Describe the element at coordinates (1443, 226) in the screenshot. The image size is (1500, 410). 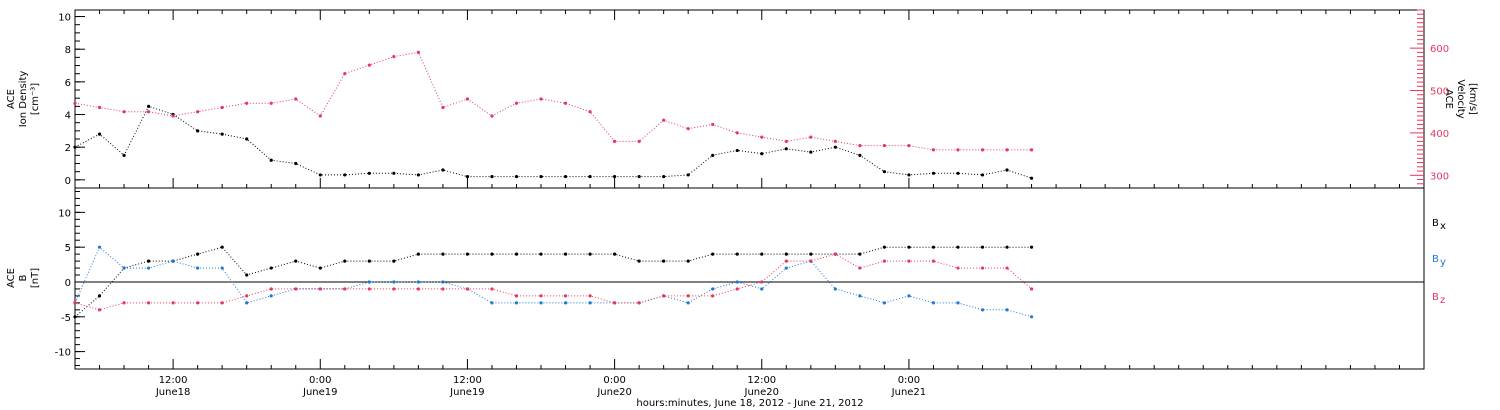
I see `svg-text: x` at that location.